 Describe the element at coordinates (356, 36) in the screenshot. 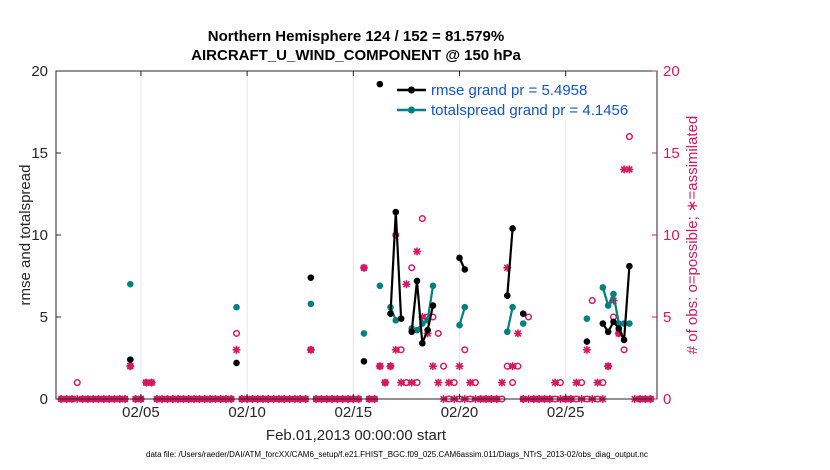

I see `chart-title: Northern Hemisphere 124 / 152 = 81.579%` at that location.